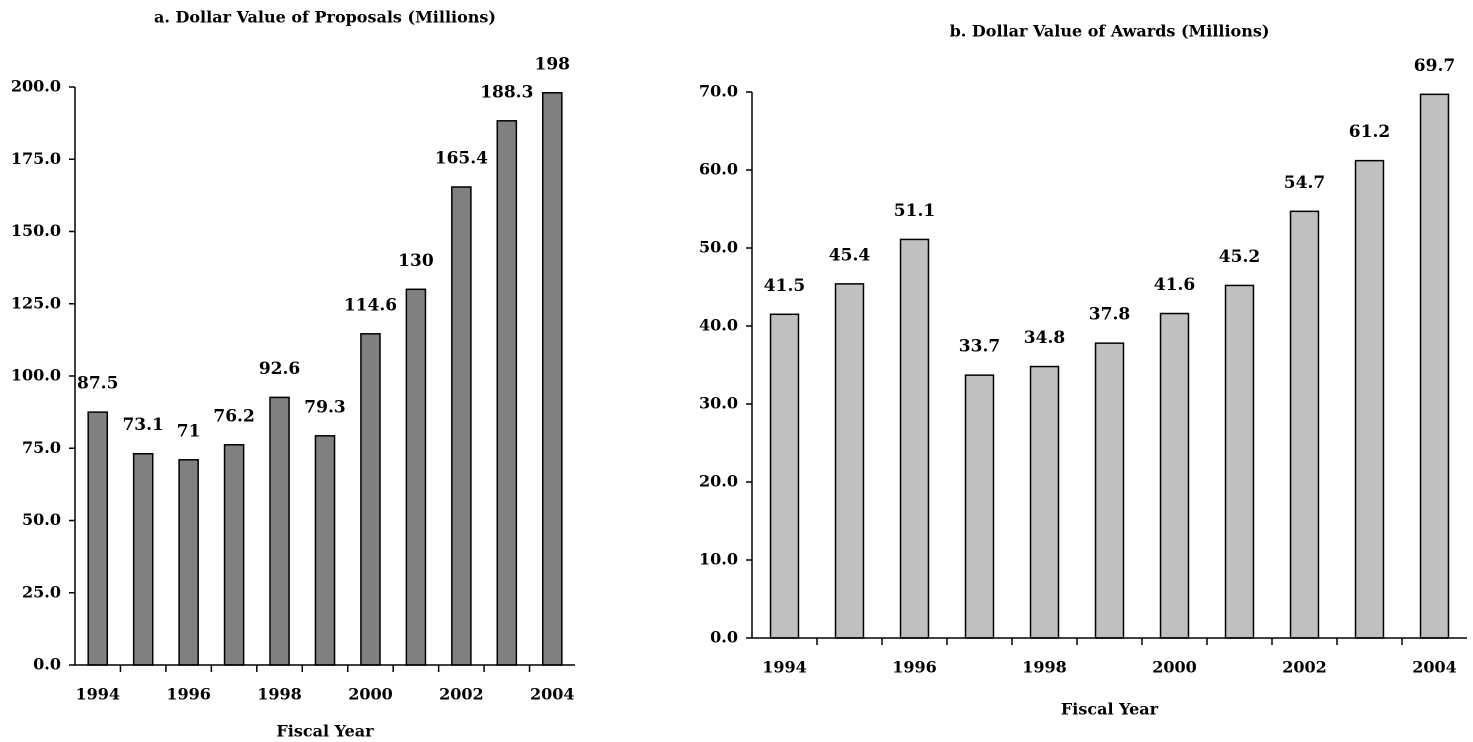 This screenshot has height=742, width=1473. Describe the element at coordinates (1239, 257) in the screenshot. I see `data-label: 45.2` at that location.